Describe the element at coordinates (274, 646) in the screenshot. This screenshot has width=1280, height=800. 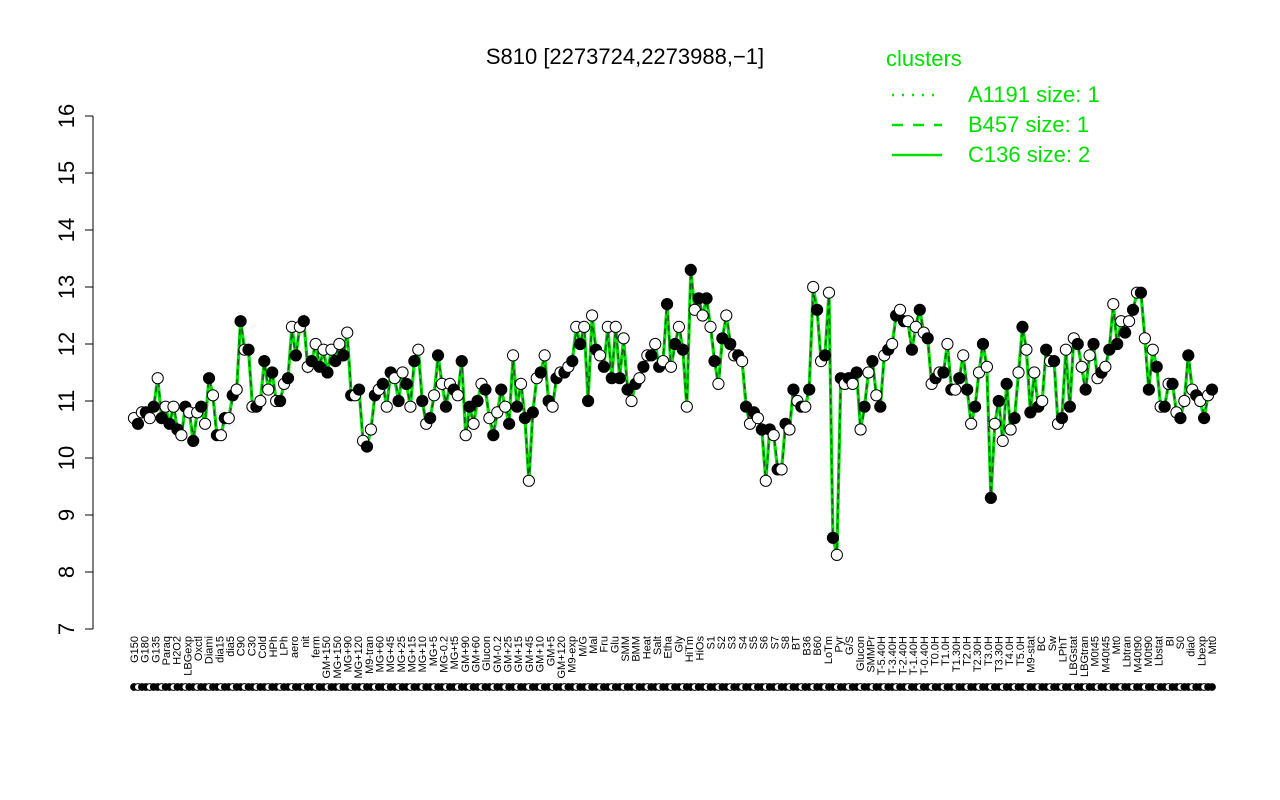
I see `x-tick-label: HPh` at that location.